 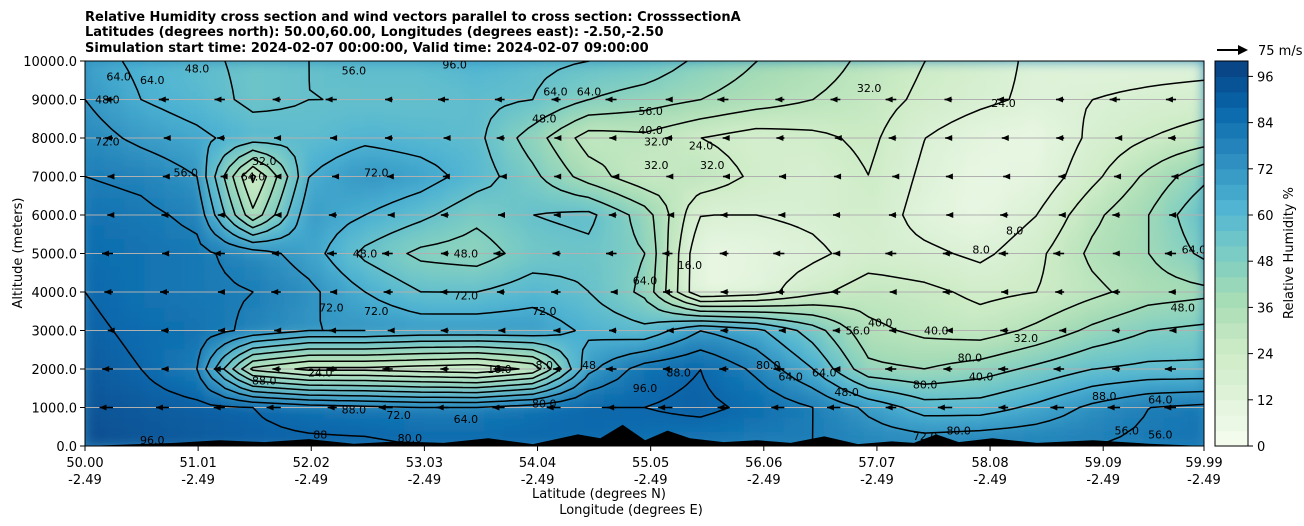 I want to click on contour-label: 64.0, so click(x=253, y=176).